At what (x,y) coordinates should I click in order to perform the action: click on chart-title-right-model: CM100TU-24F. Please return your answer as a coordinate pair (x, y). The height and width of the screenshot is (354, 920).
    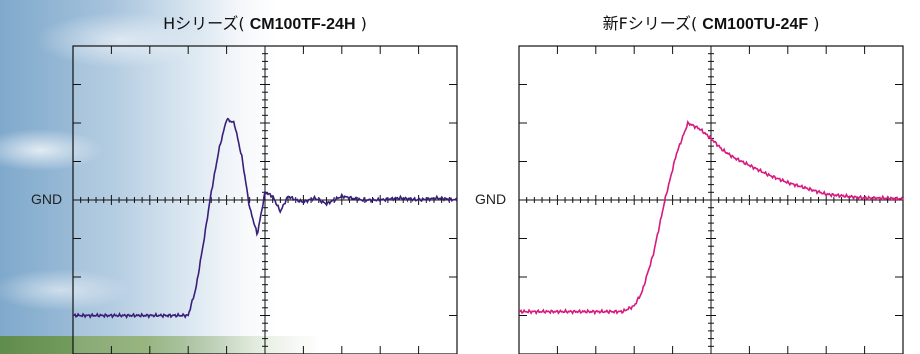
    Looking at the image, I should click on (755, 24).